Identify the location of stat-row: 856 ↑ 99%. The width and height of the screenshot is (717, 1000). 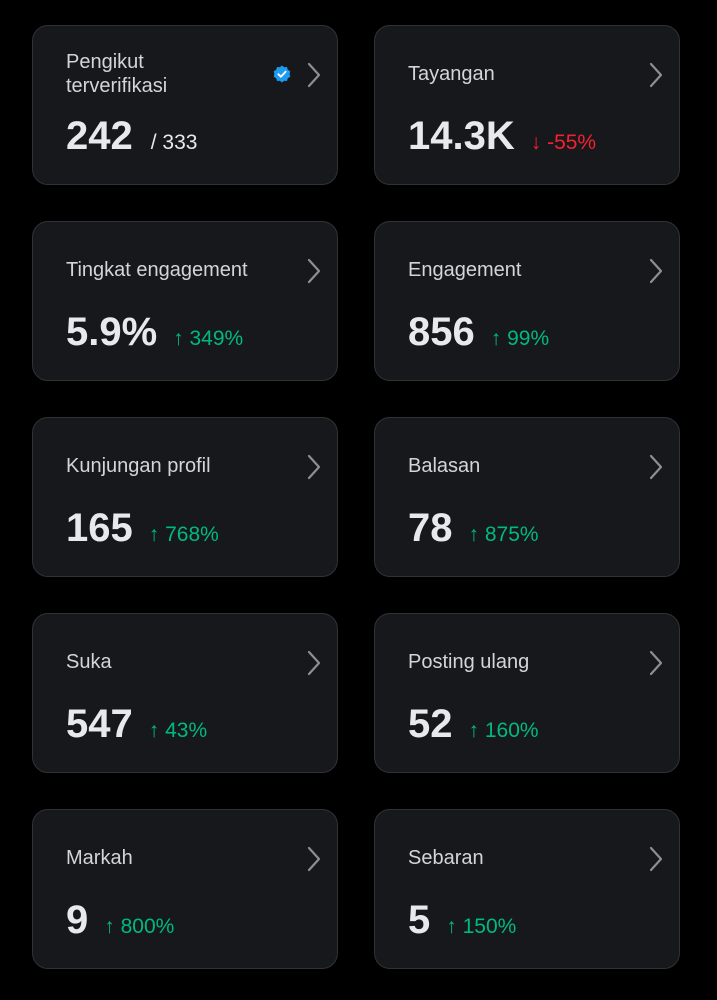
(478, 332).